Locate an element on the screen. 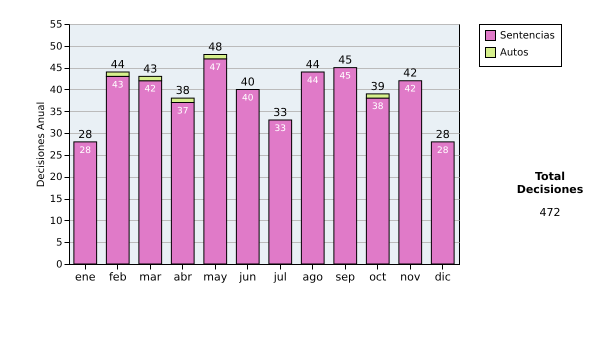 This screenshot has width=600, height=340. x-tick-label: ene is located at coordinates (85, 277).